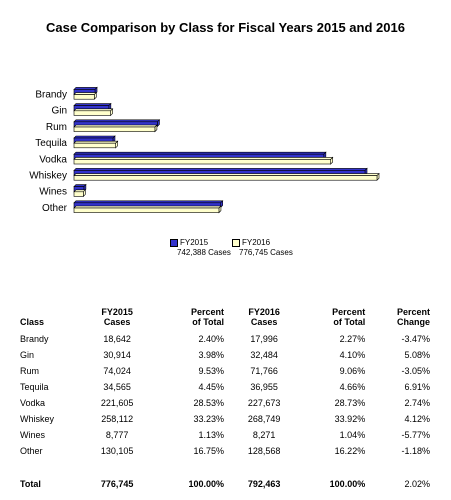  I want to click on table-row: Wines 8,777 1.13% 8,271 1.04% -5.77%, so click(226, 435).